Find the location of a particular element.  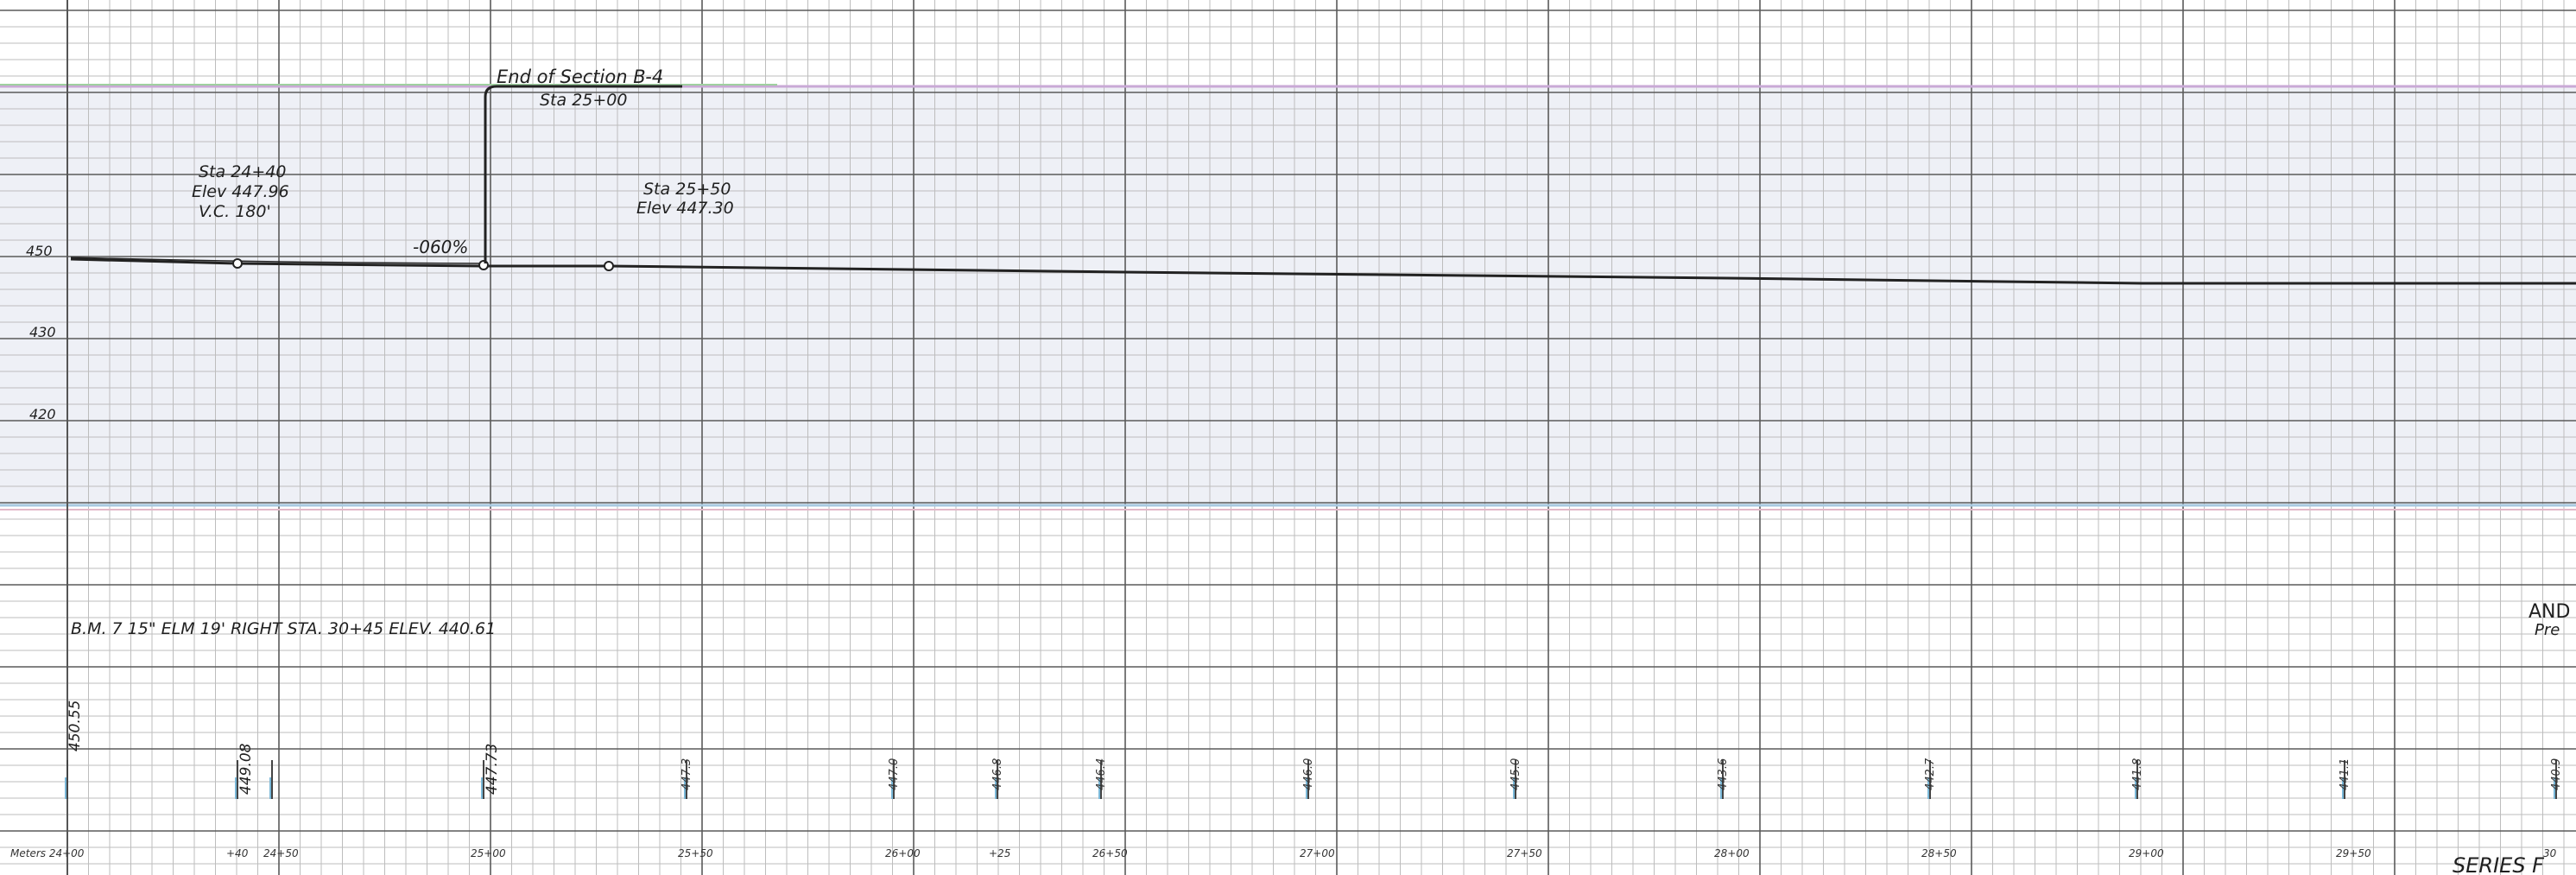

station-label: Meters 24+00 is located at coordinates (47, 853).